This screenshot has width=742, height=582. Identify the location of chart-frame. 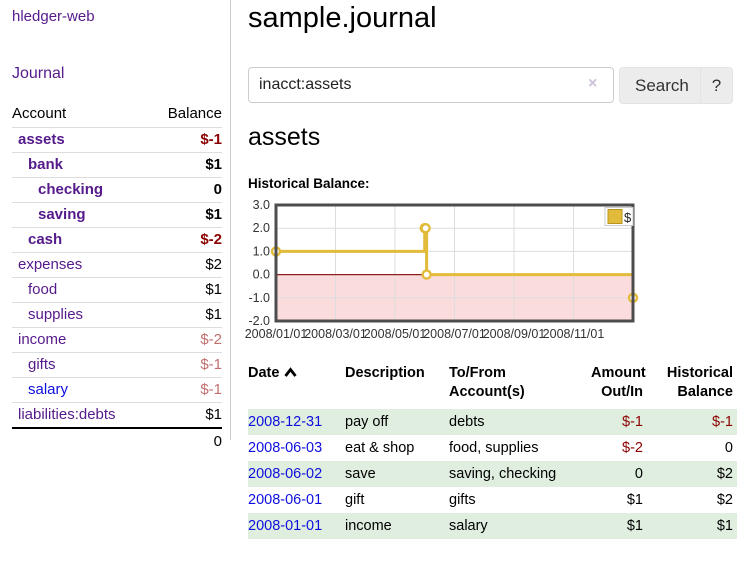
(454, 263).